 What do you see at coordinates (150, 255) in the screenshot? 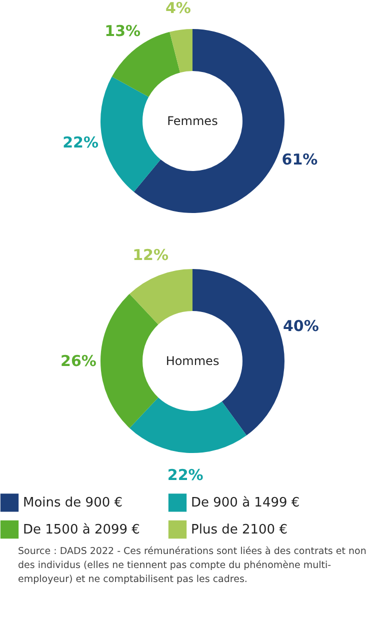
I see `data-label: 12%` at bounding box center [150, 255].